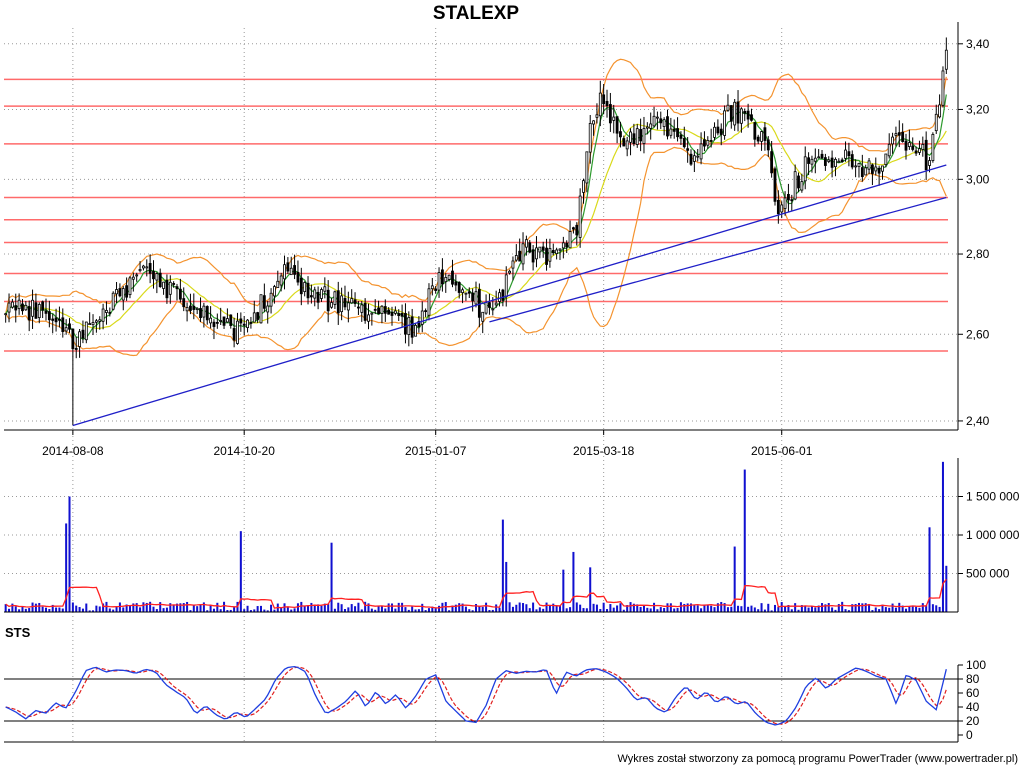 This screenshot has height=768, width=1024. What do you see at coordinates (978, 421) in the screenshot?
I see `y-tick-label: 2,40` at bounding box center [978, 421].